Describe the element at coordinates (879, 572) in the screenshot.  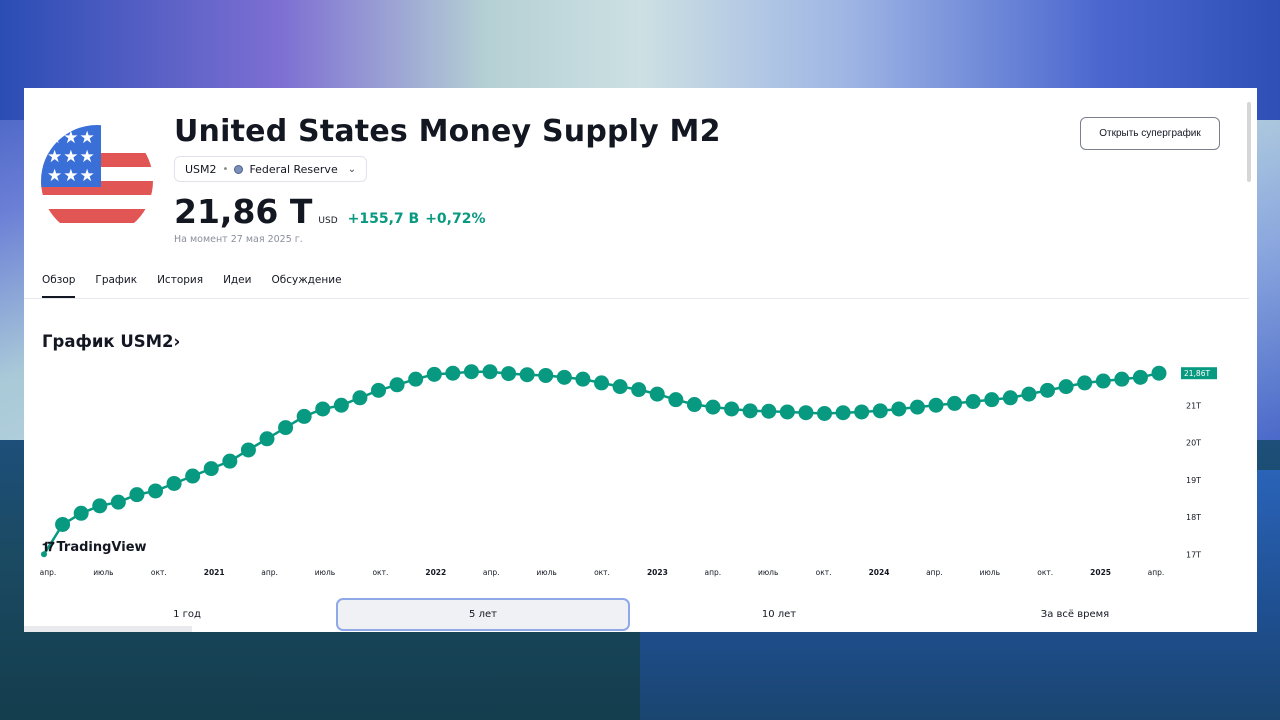
I see `x-tick-label: 2024` at that location.